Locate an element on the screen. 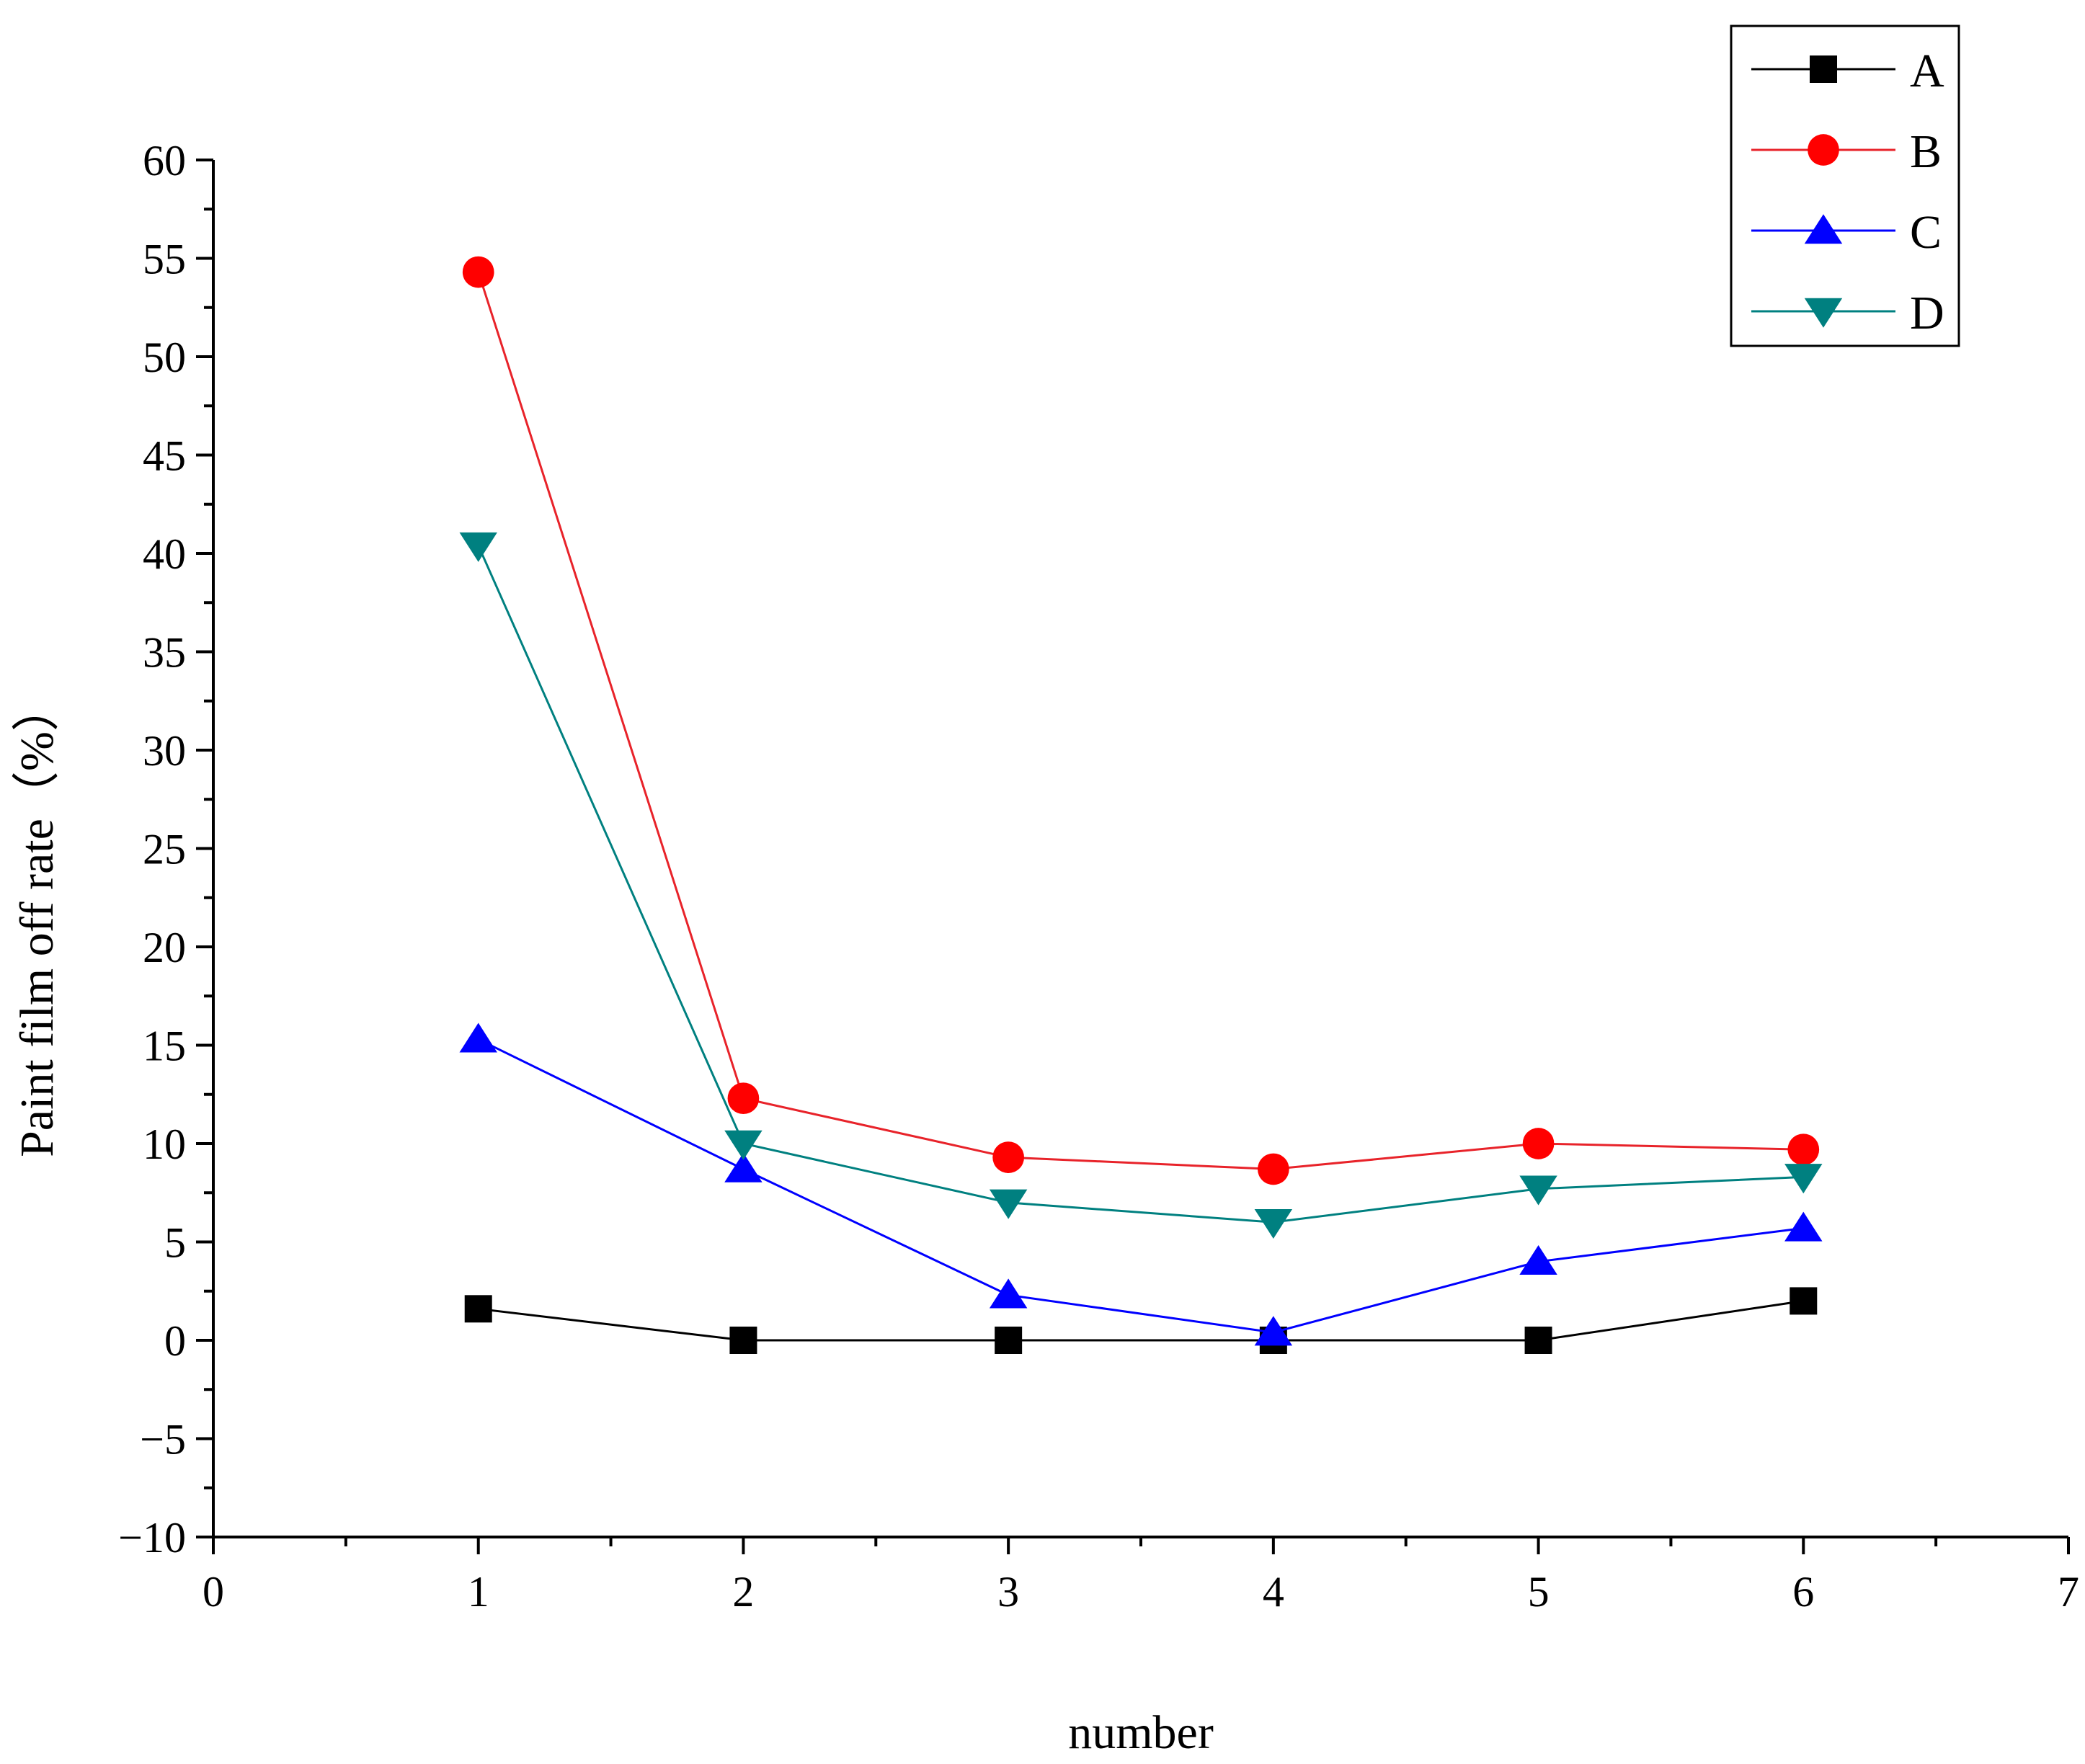 Image resolution: width=2085 pixels, height=1764 pixels. x-tick-label: 1 is located at coordinates (478, 1592).